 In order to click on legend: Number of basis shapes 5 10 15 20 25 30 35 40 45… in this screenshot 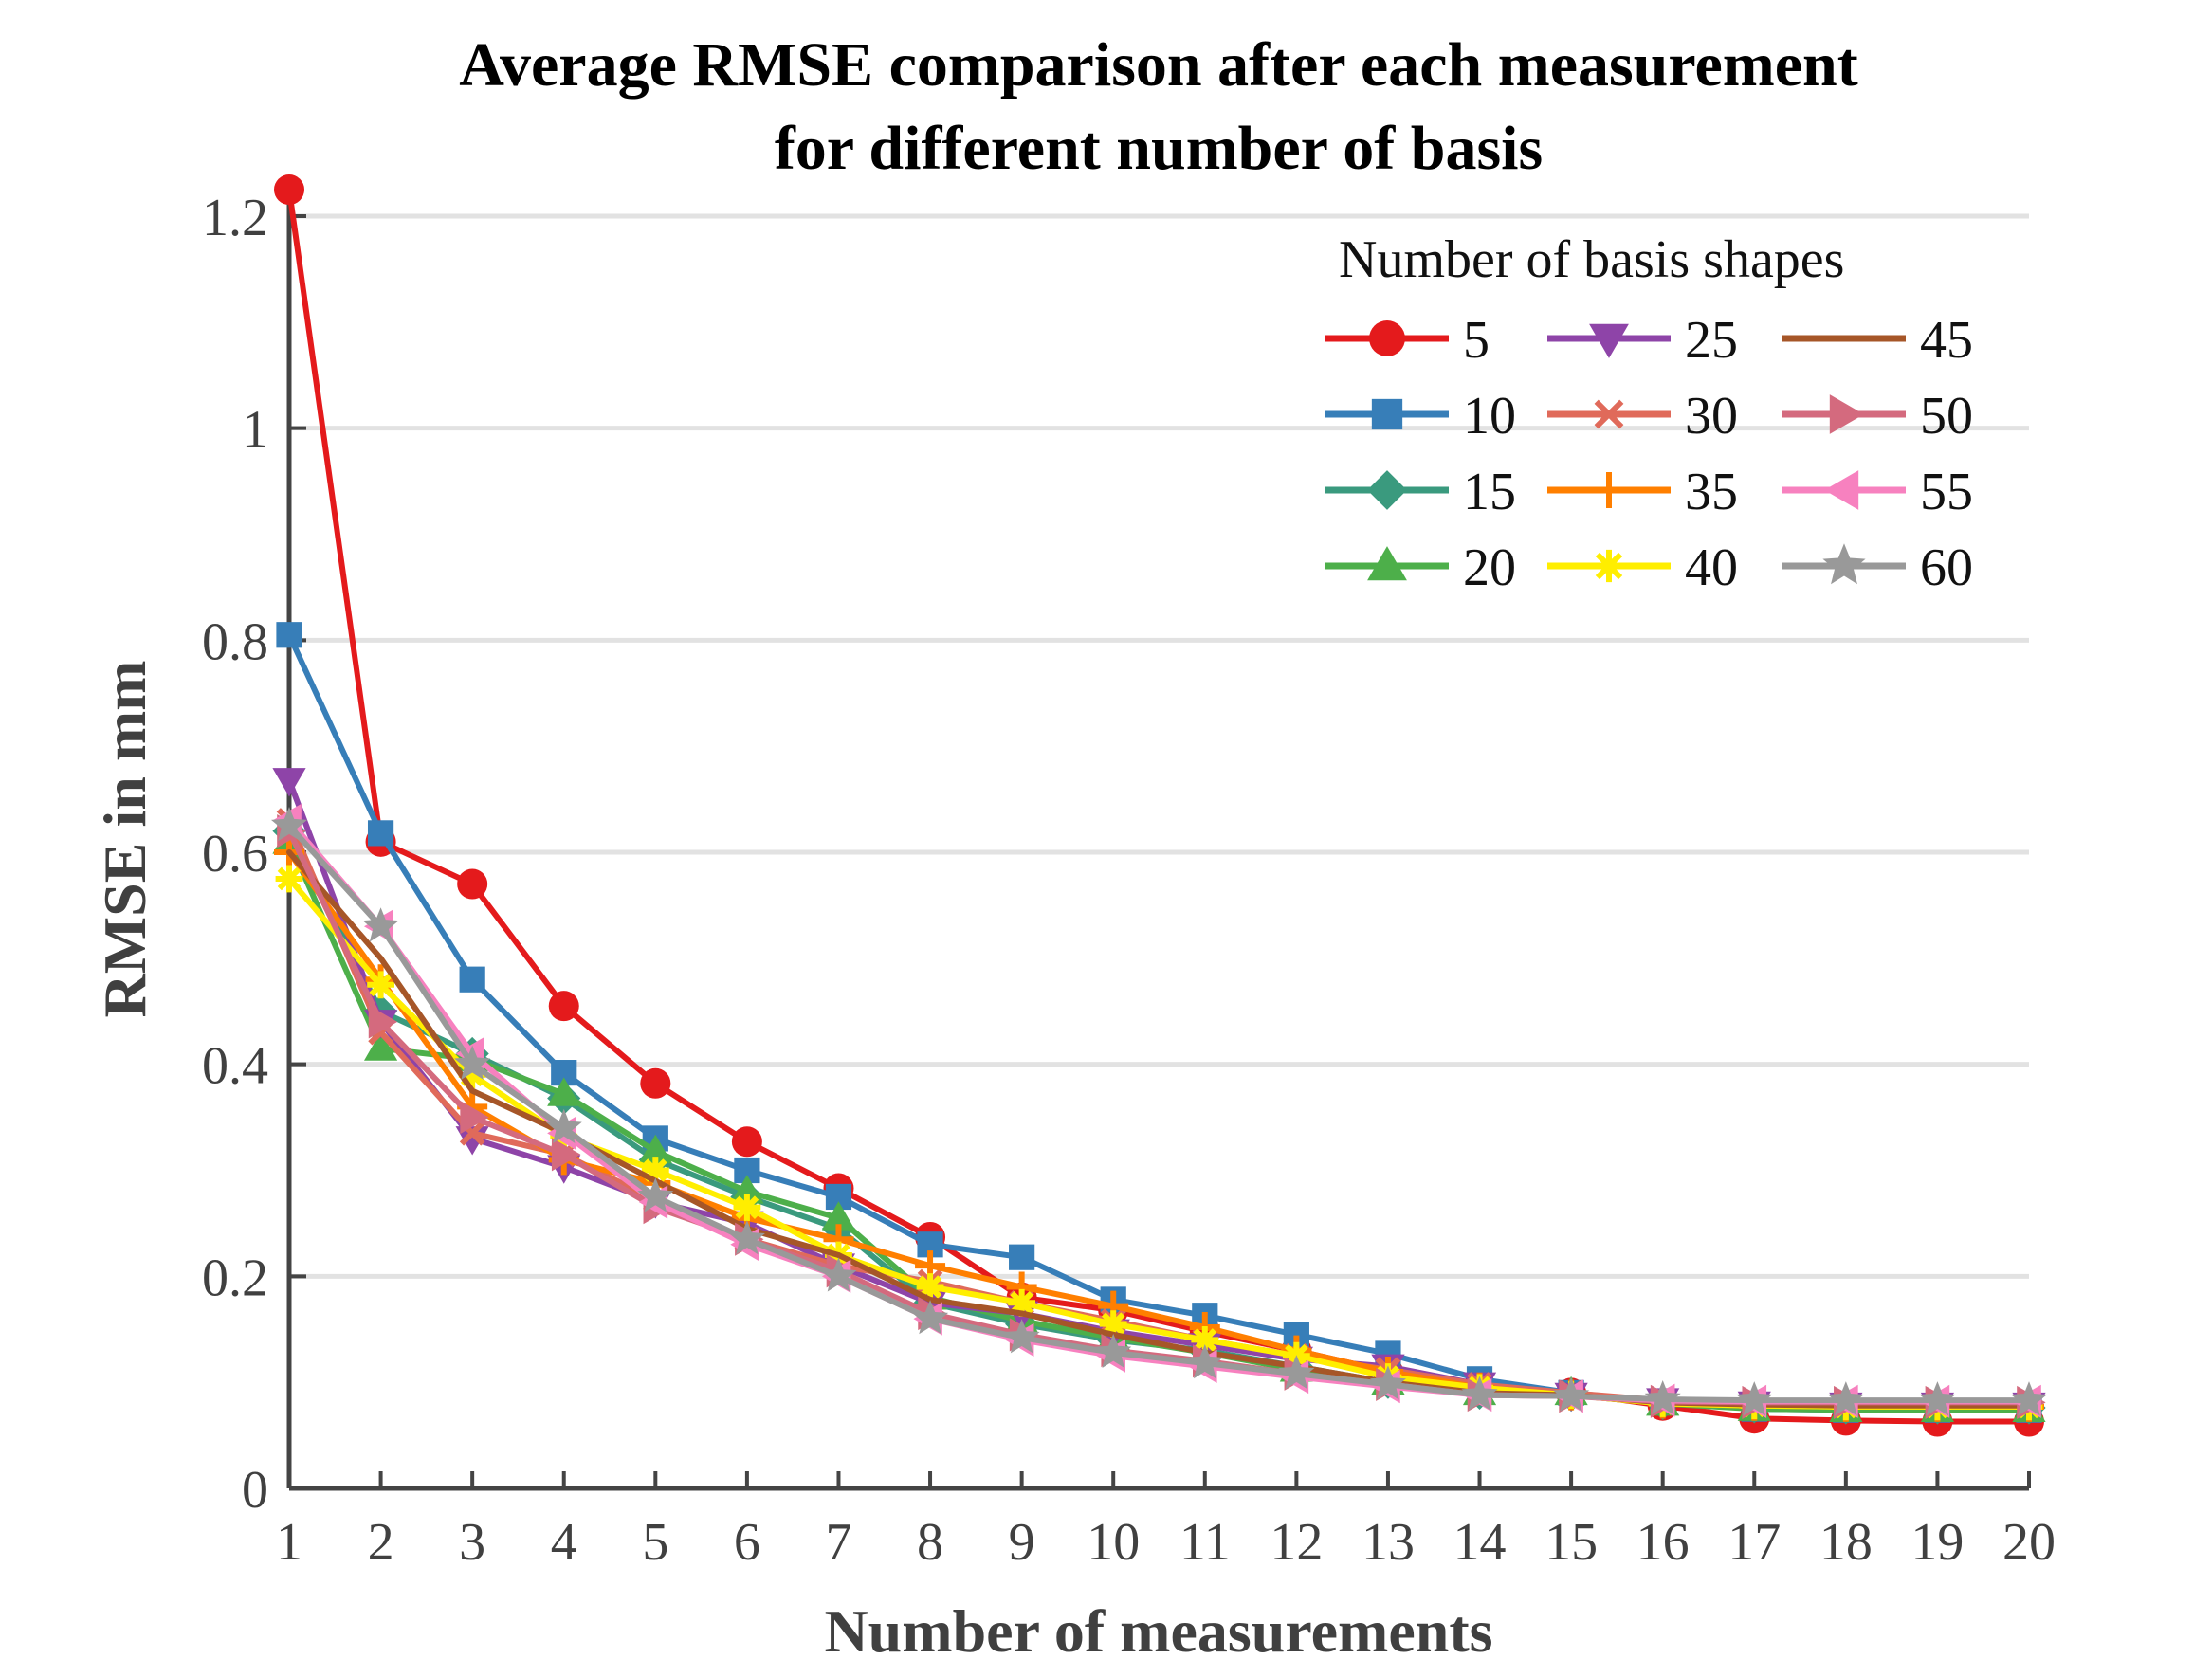, I will do `click(1649, 413)`.